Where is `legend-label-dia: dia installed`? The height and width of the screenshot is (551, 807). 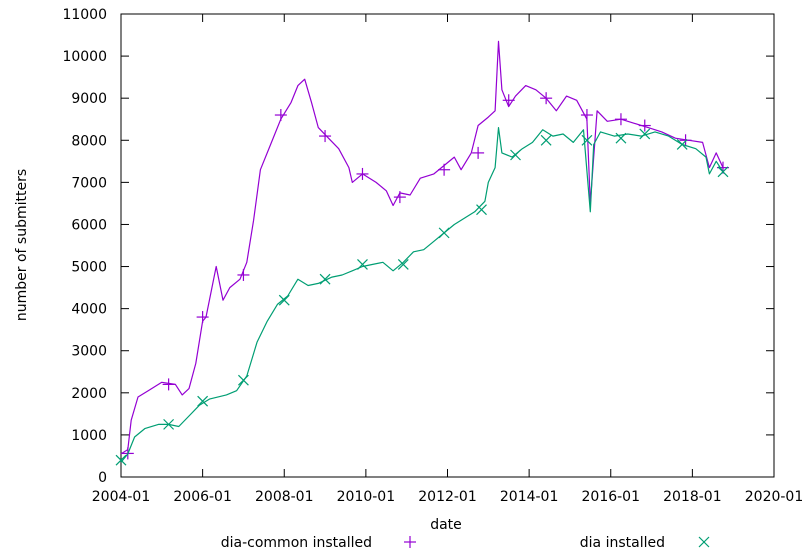 legend-label-dia: dia installed is located at coordinates (622, 543).